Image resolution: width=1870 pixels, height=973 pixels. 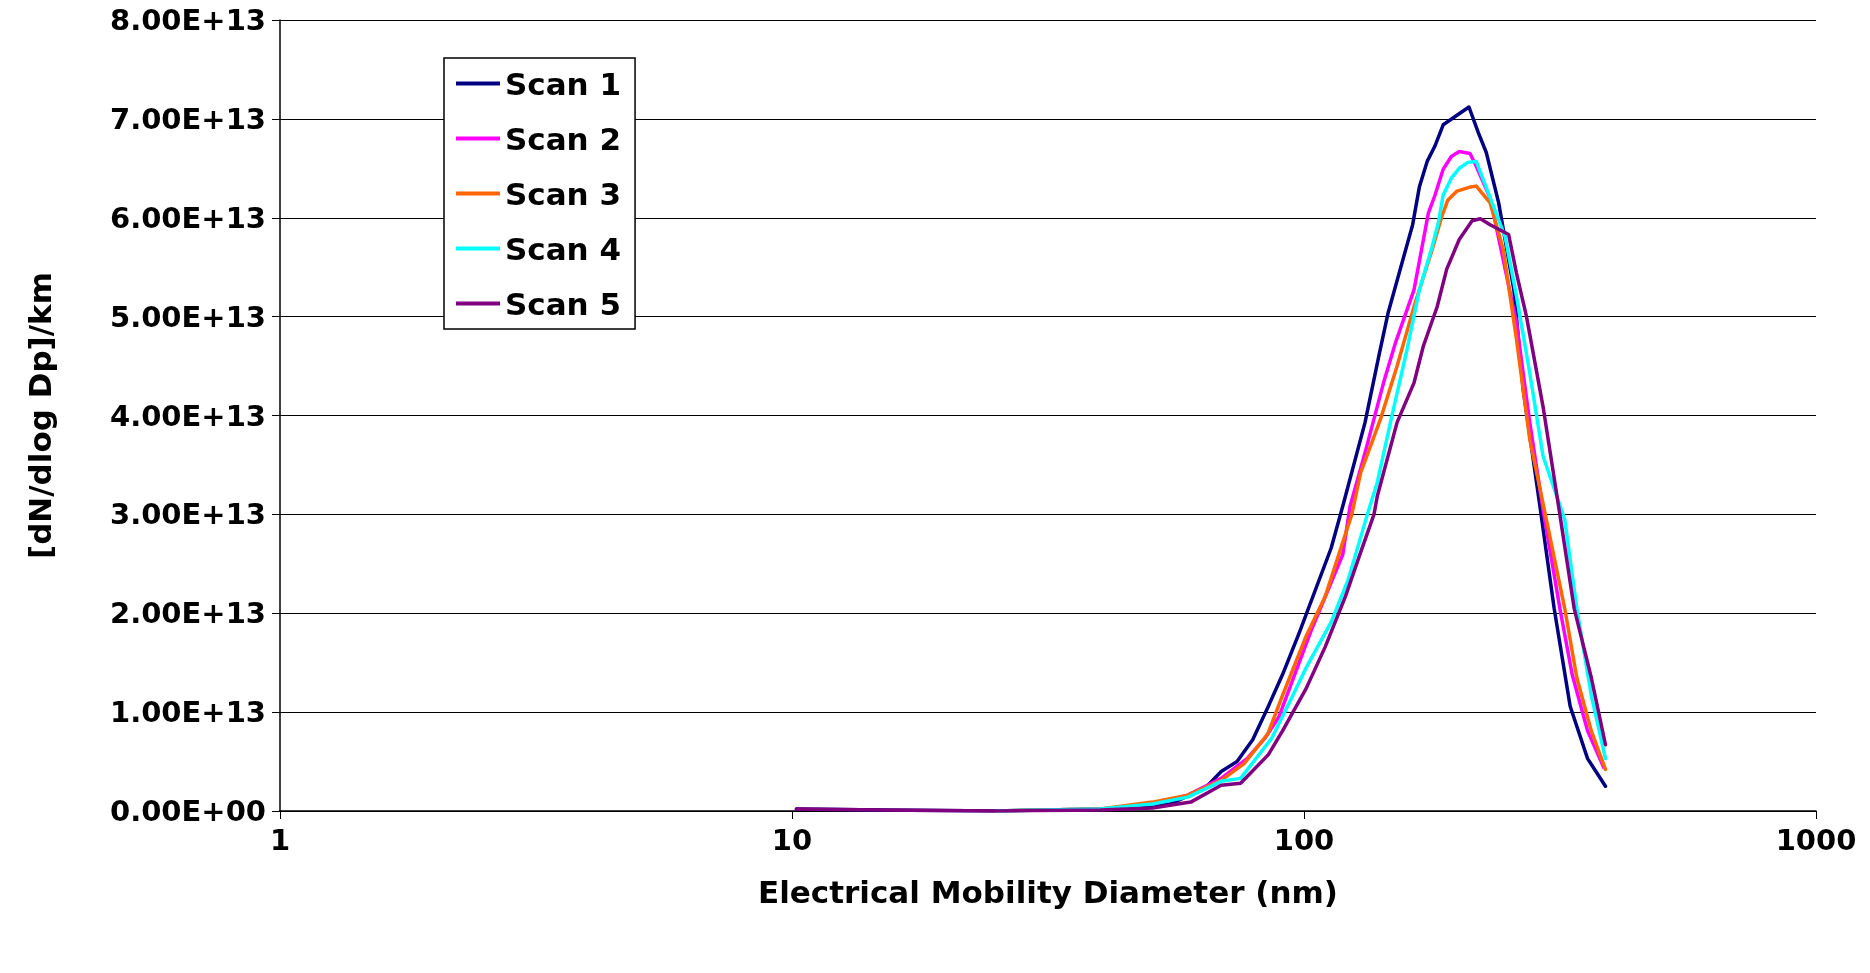 What do you see at coordinates (792, 839) in the screenshot?
I see `x-tick-label: 10` at bounding box center [792, 839].